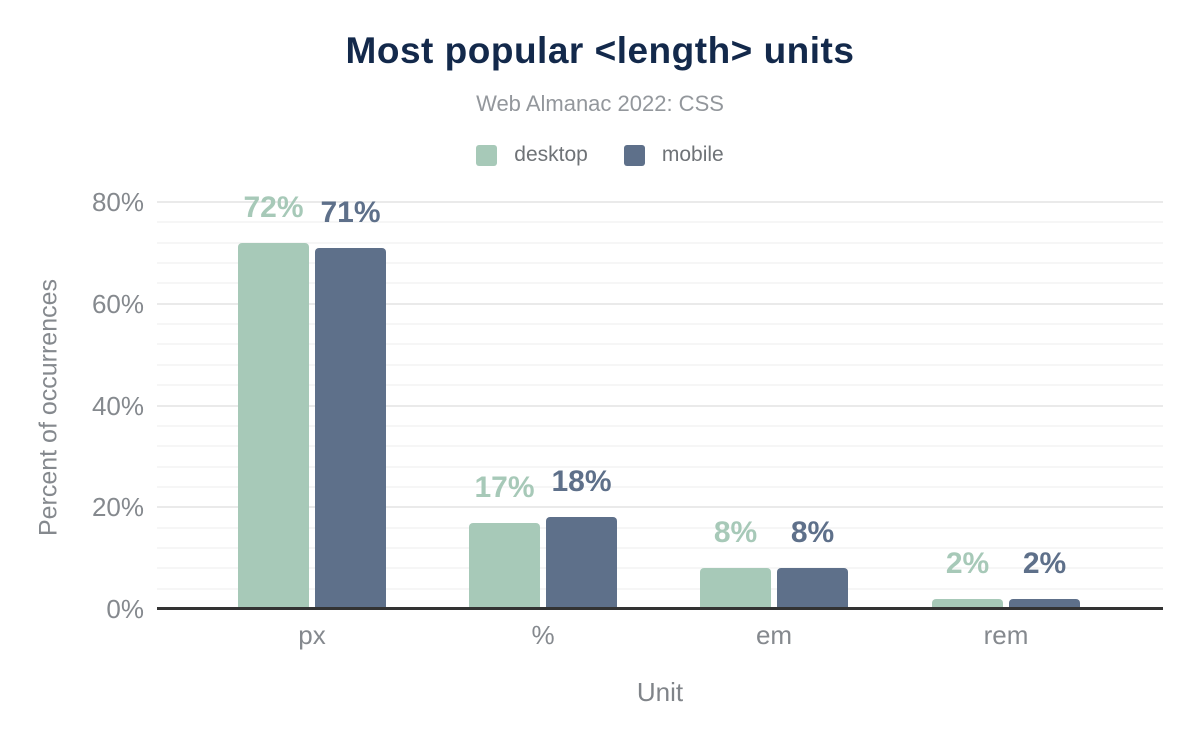 This screenshot has width=1200, height=742. I want to click on bar-desktop-%, so click(504, 565).